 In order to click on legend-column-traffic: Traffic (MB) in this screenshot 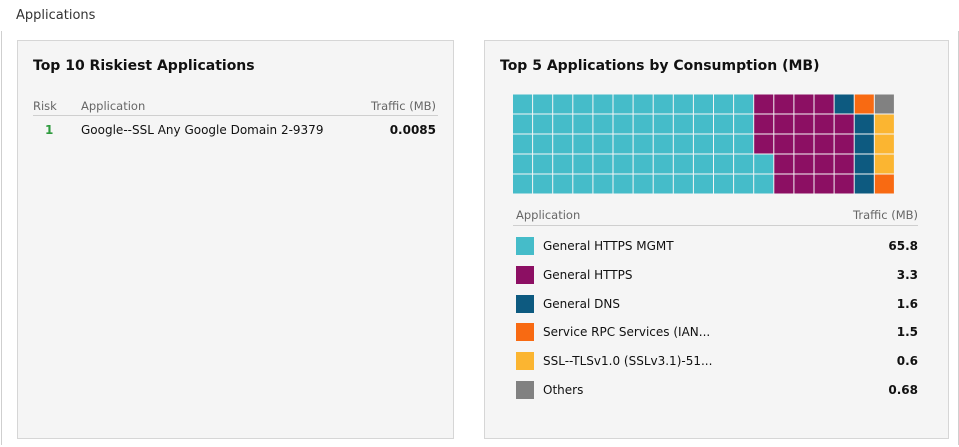, I will do `click(885, 215)`.